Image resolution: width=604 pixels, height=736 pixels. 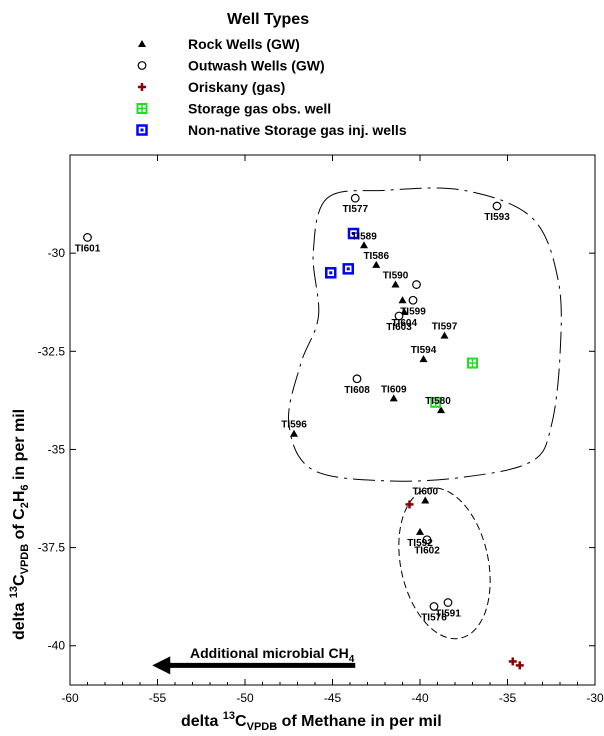 I want to click on y-tick-label: -37.5, so click(x=52, y=548).